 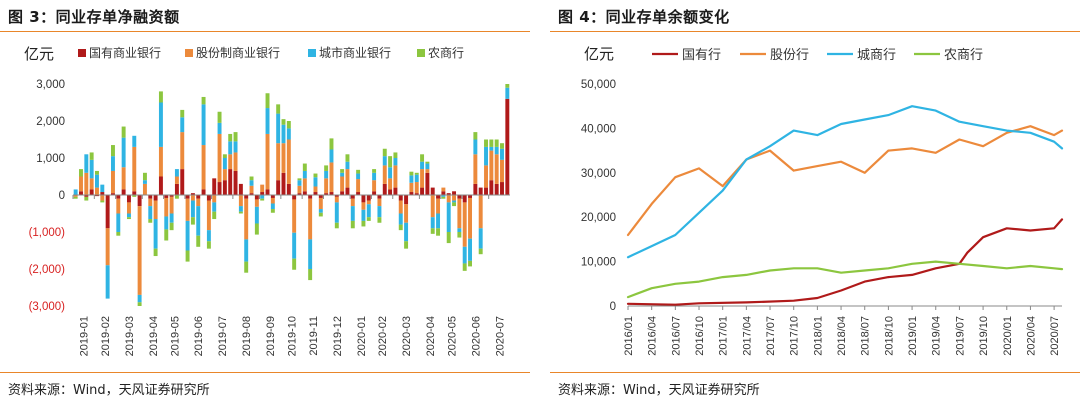 What do you see at coordinates (644, 17) in the screenshot?
I see `right-chart-title: 图 4：同业存单余额变化` at bounding box center [644, 17].